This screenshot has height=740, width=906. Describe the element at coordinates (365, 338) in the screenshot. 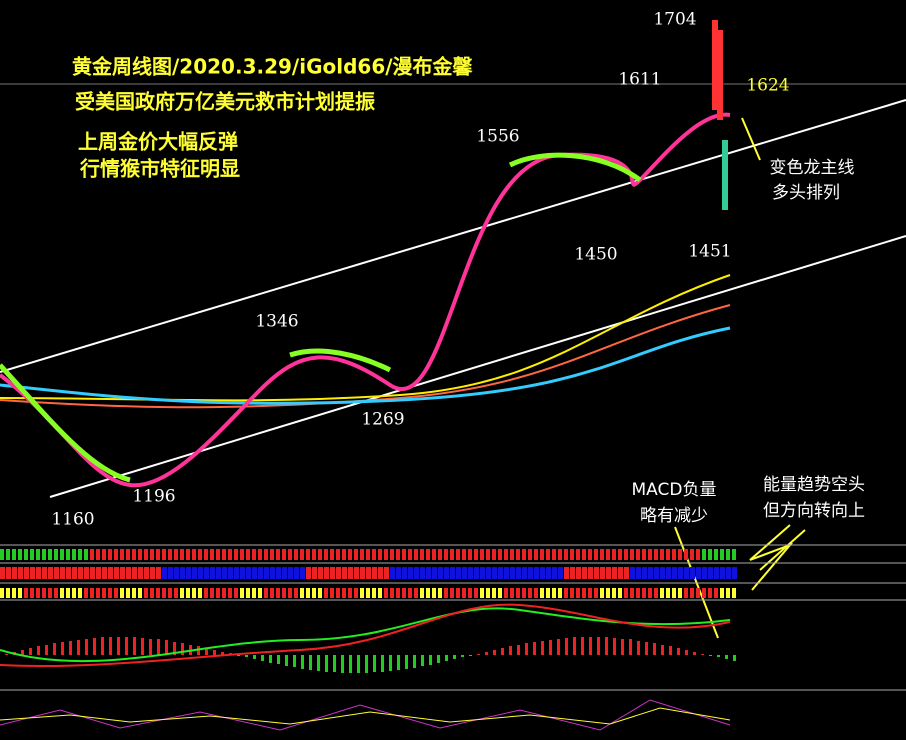

I see `ma-line` at that location.